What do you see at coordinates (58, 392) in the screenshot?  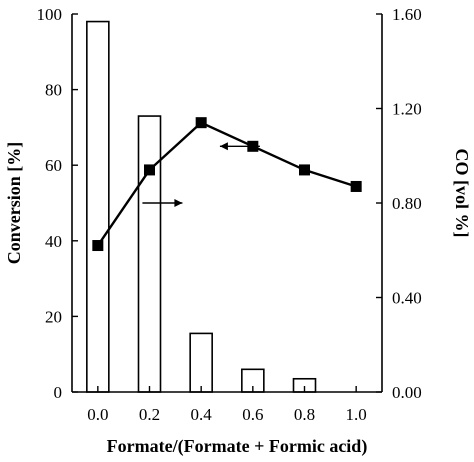 I see `left-tick-label-0: 0` at bounding box center [58, 392].